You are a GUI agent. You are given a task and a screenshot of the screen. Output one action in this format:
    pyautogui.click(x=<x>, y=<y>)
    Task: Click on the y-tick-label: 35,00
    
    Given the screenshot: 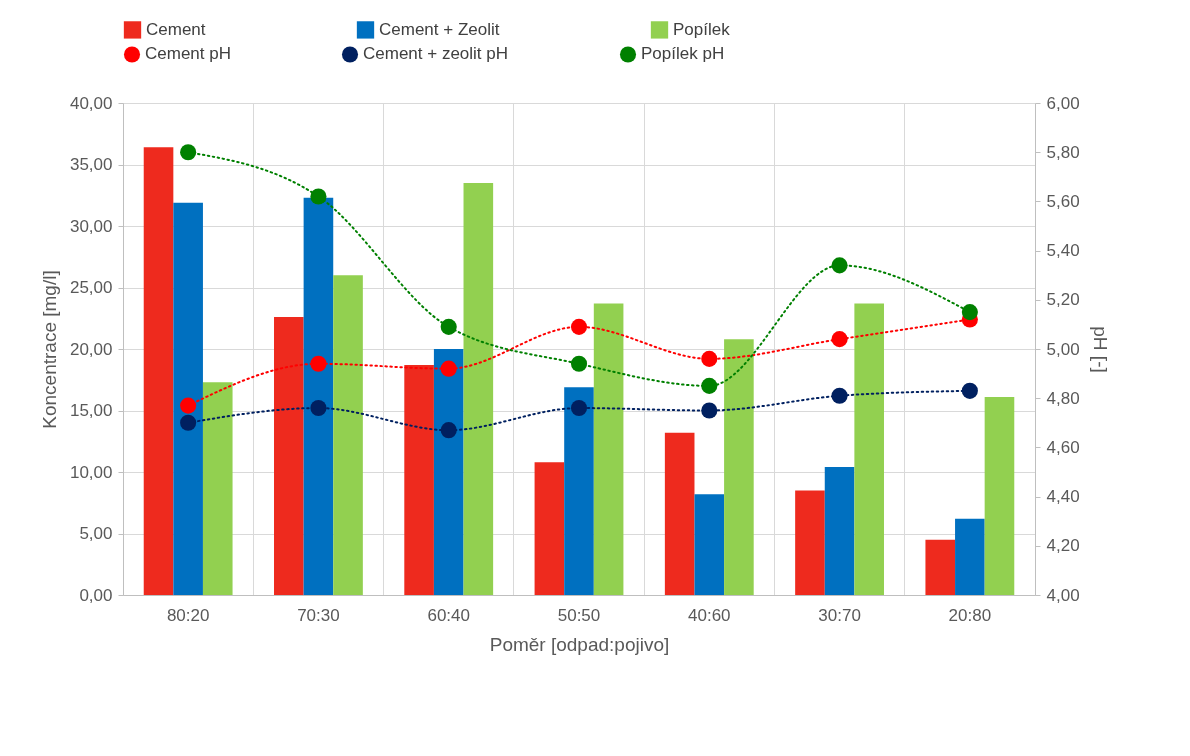 What is the action you would take?
    pyautogui.click(x=91, y=164)
    